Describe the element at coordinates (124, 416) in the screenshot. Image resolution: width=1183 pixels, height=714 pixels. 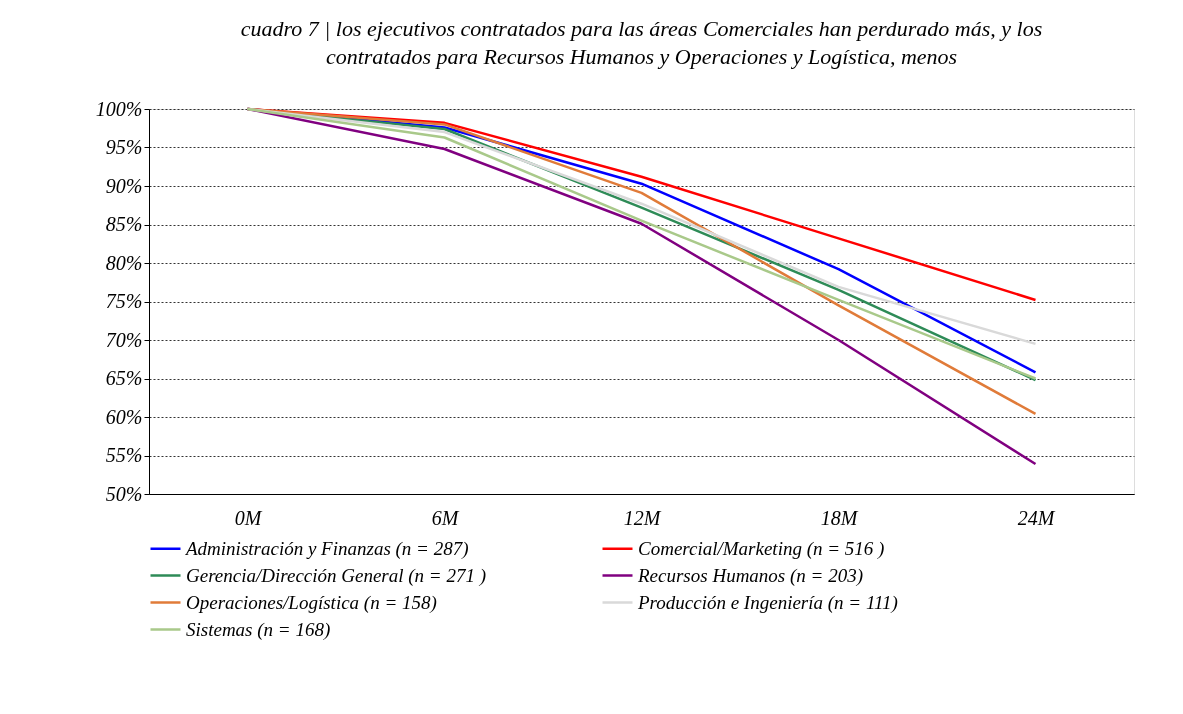
I see `y-tick-label: 60%` at that location.